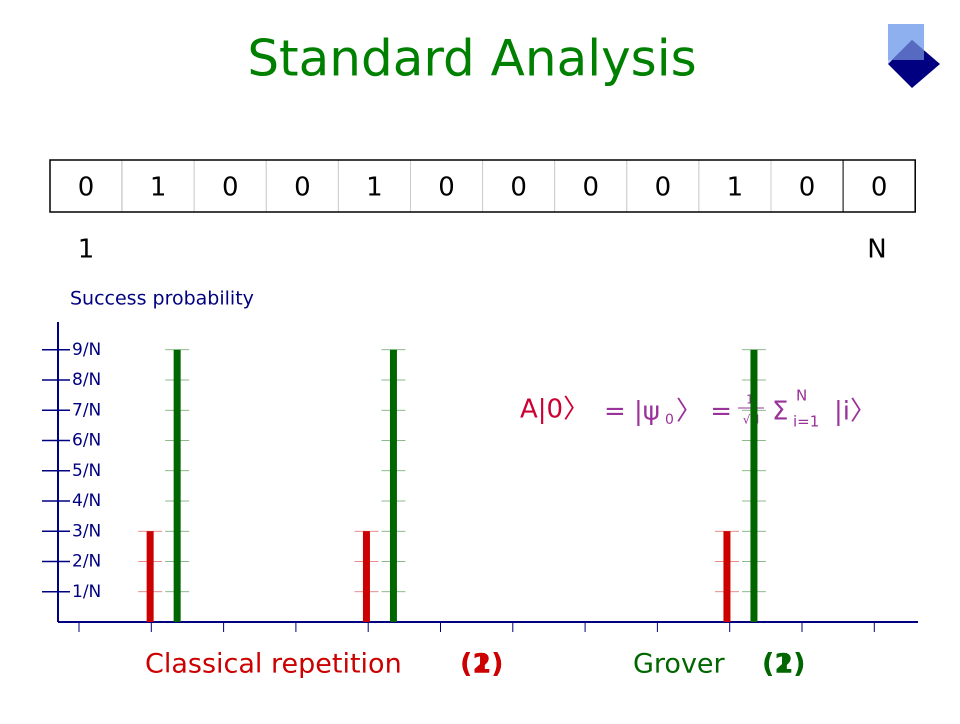 The width and height of the screenshot is (960, 724). What do you see at coordinates (632, 412) in the screenshot?
I see `formula-part: = |ψ` at bounding box center [632, 412].